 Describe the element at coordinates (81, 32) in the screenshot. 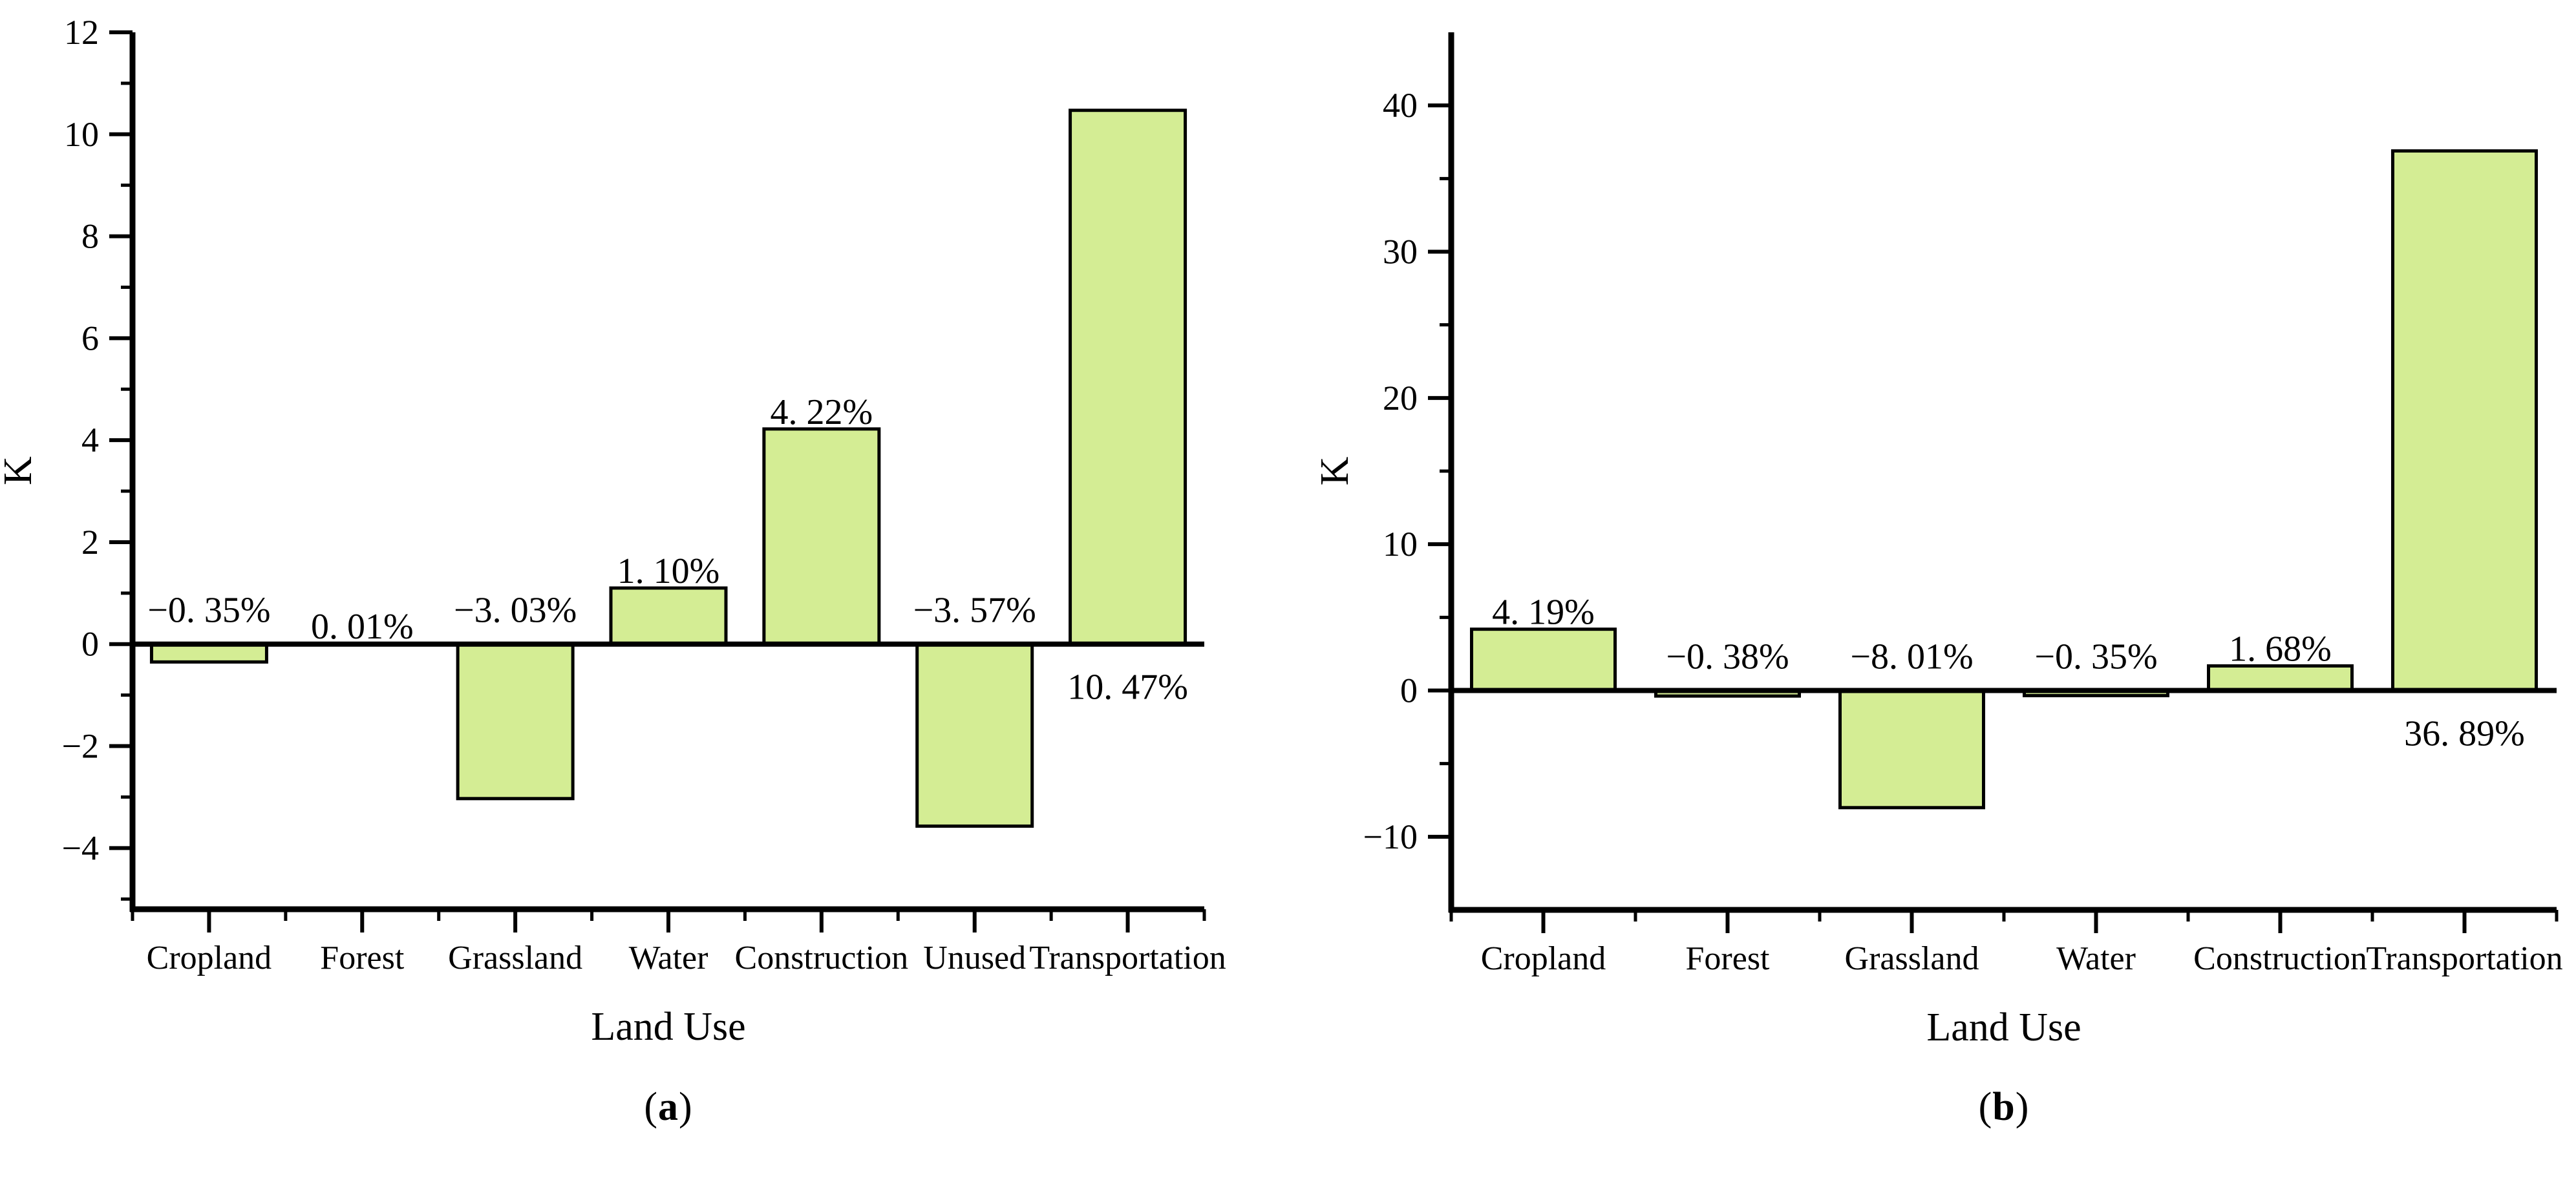

I see `y-tick-label: 12` at that location.